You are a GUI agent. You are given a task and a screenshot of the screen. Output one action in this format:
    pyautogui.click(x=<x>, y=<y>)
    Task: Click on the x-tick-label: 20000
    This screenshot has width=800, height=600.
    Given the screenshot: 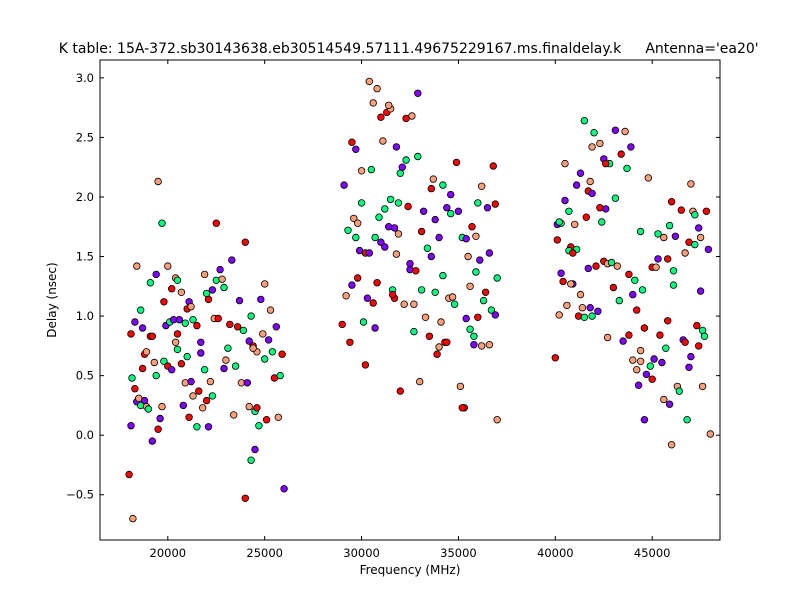 What is the action you would take?
    pyautogui.click(x=168, y=553)
    